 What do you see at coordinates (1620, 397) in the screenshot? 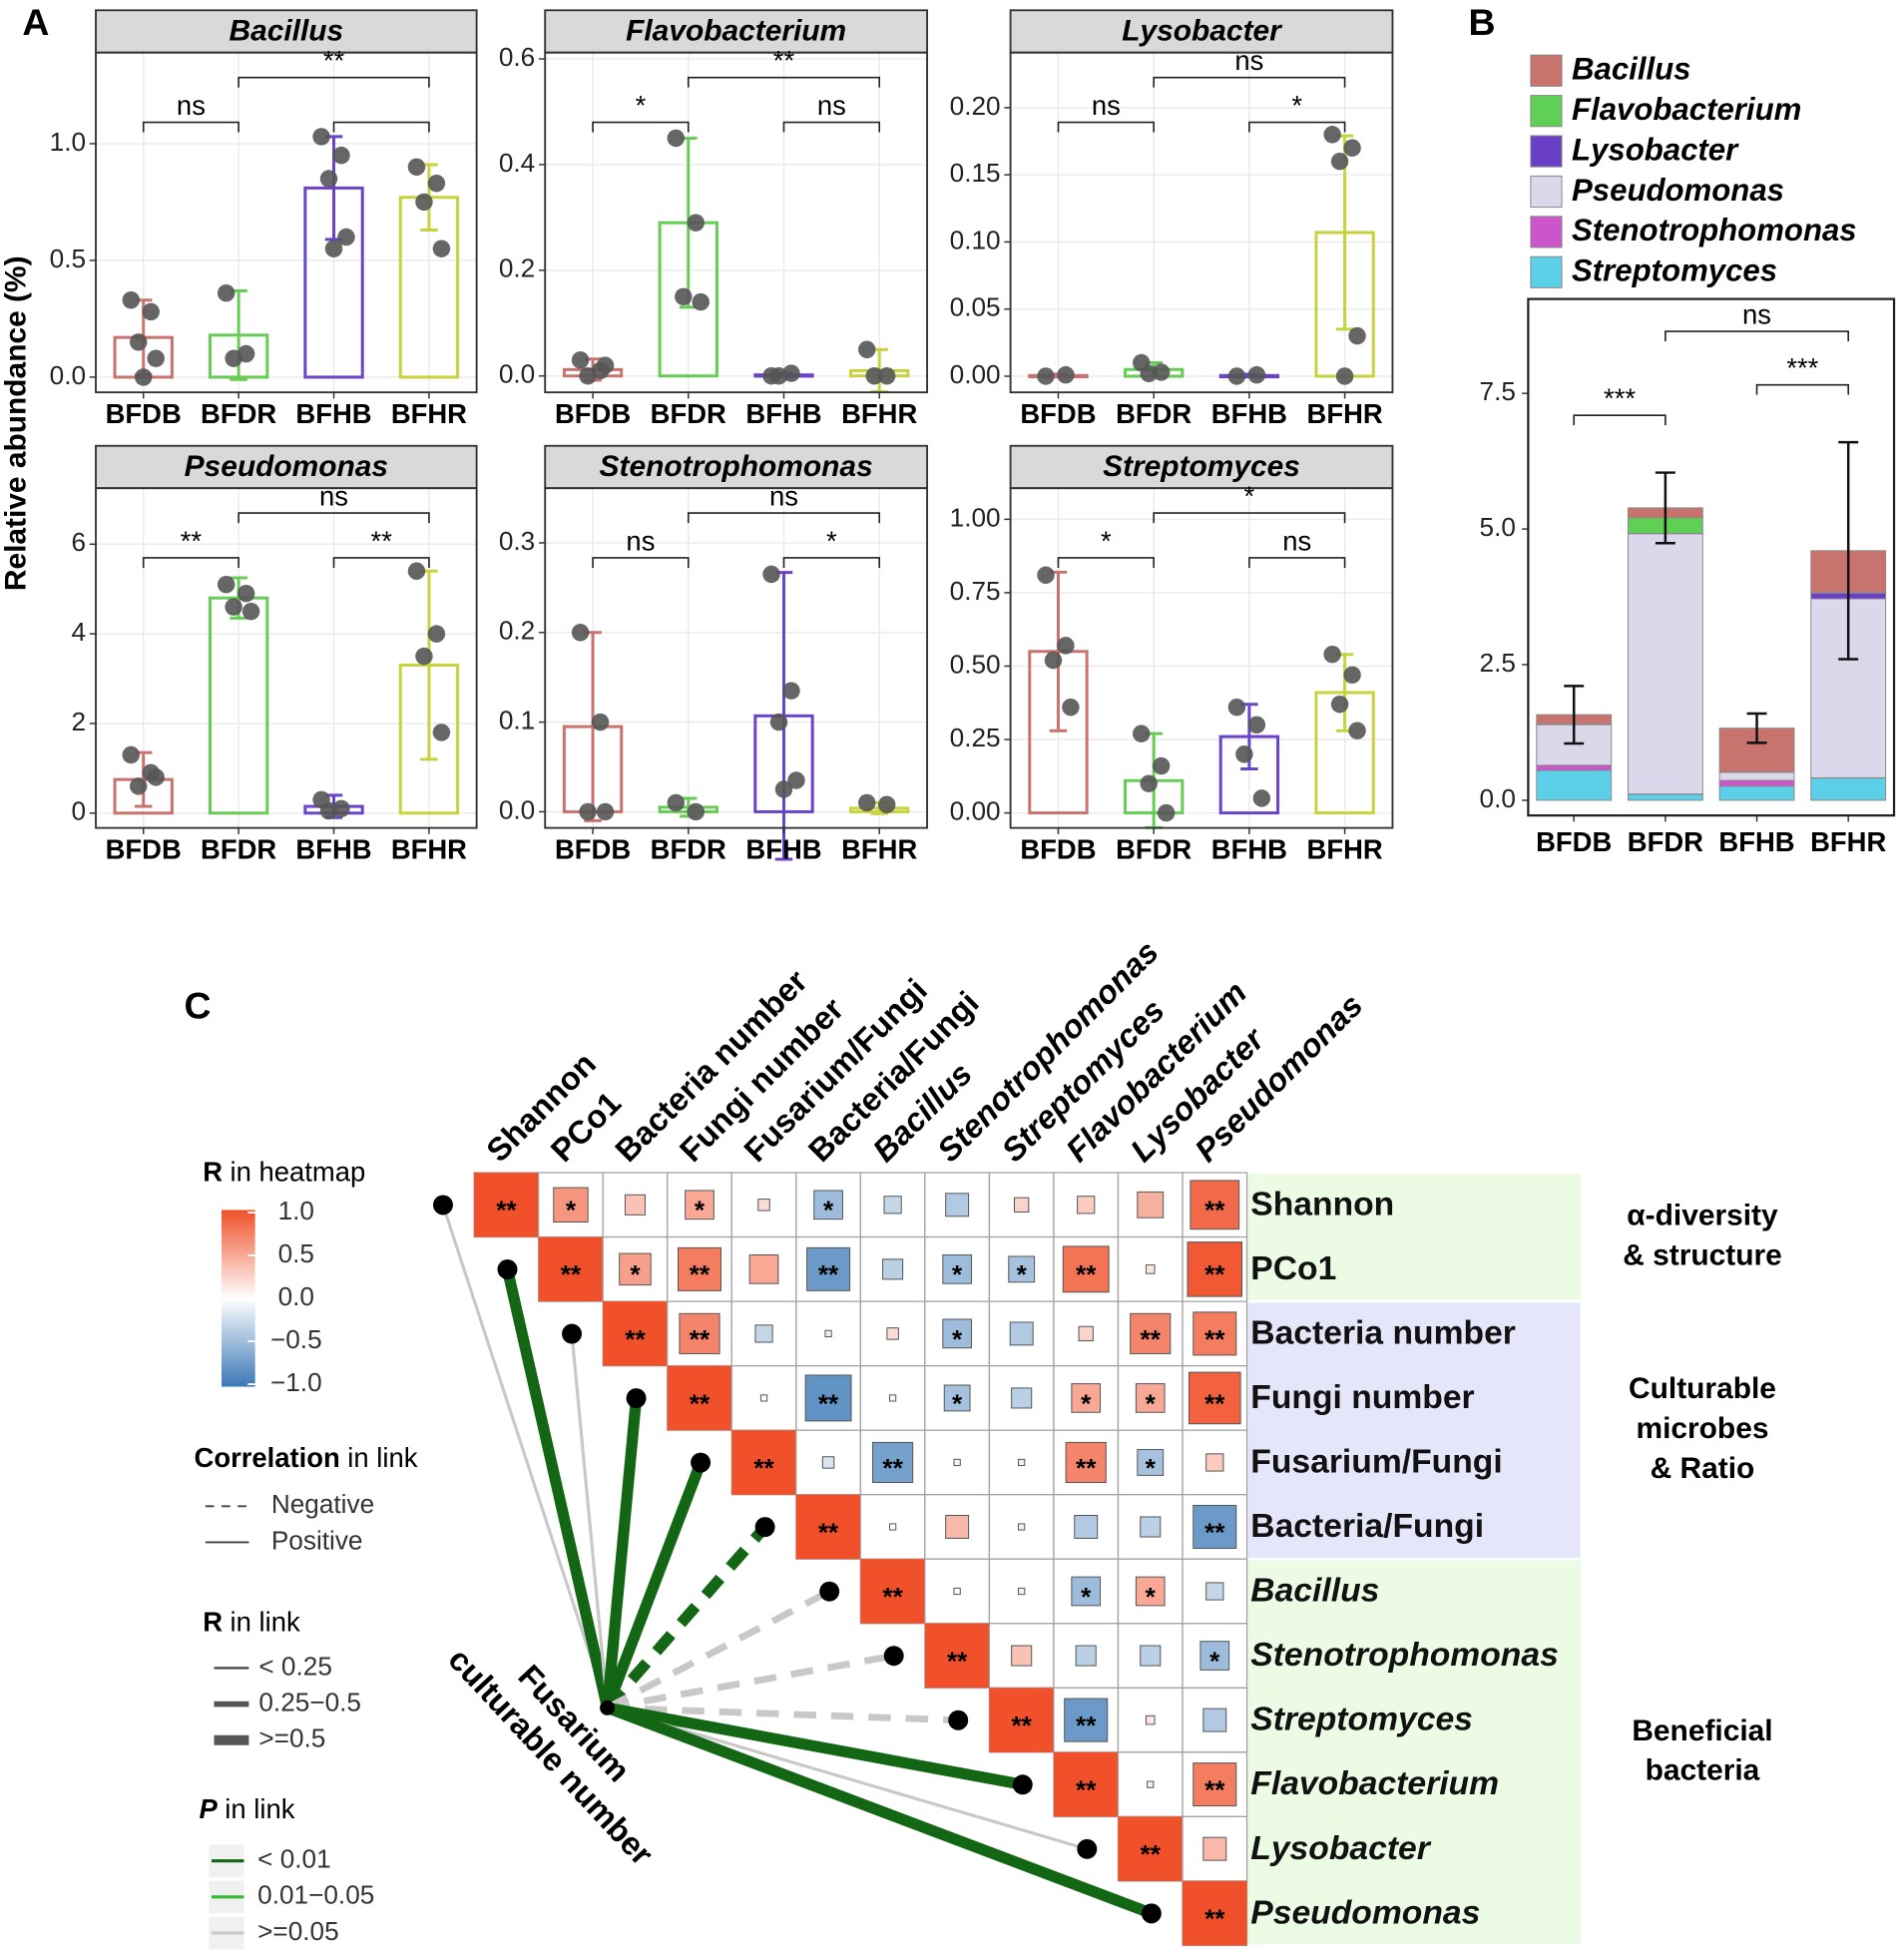
I see `comparison-label: ***` at bounding box center [1620, 397].